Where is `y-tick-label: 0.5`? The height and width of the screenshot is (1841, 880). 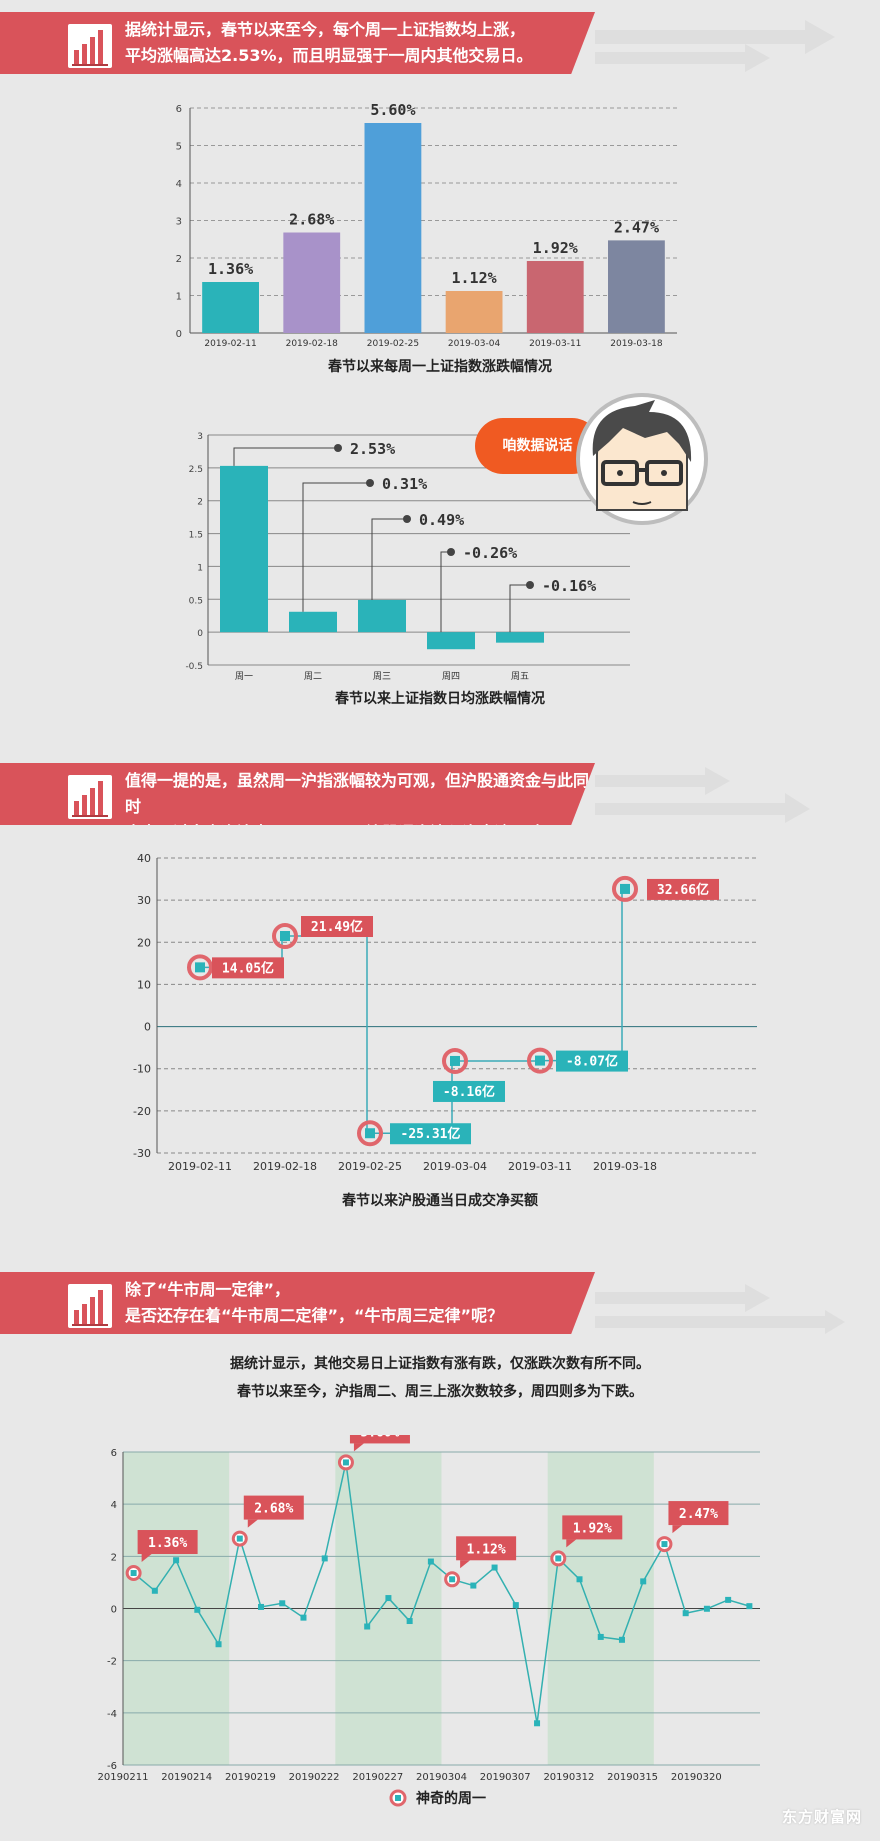 y-tick-label: 0.5 is located at coordinates (196, 601).